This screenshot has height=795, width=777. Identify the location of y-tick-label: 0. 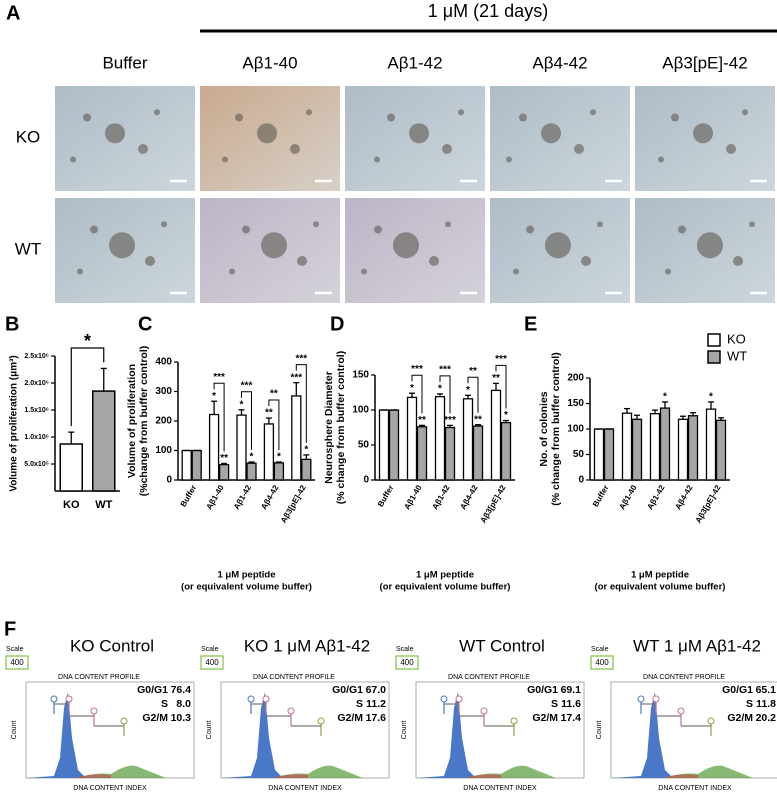
(581, 480).